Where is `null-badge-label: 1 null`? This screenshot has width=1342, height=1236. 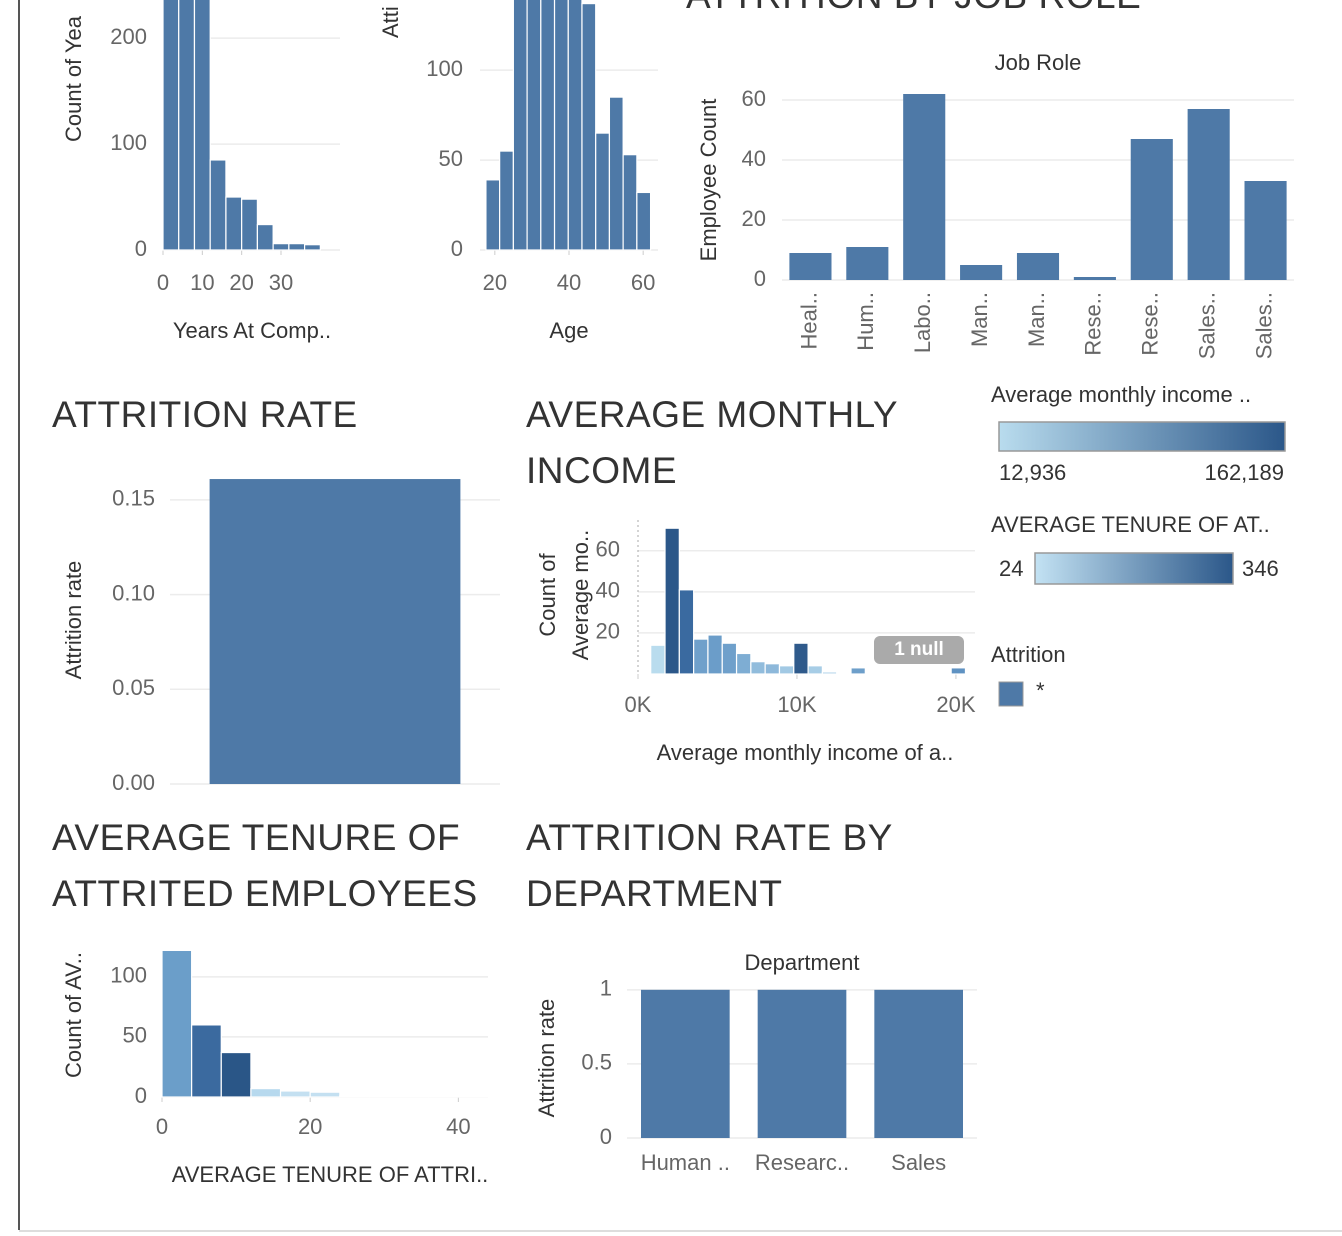 null-badge-label: 1 null is located at coordinates (919, 649).